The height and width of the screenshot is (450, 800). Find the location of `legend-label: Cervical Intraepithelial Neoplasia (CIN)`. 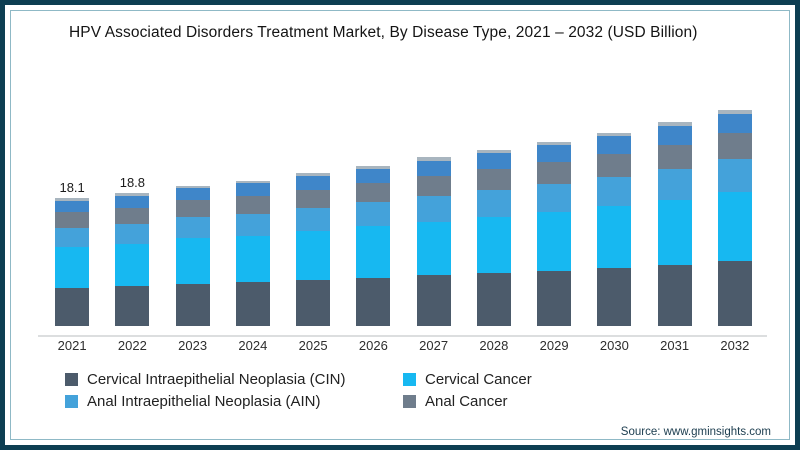

legend-label: Cervical Intraepithelial Neoplasia (CIN) is located at coordinates (216, 379).